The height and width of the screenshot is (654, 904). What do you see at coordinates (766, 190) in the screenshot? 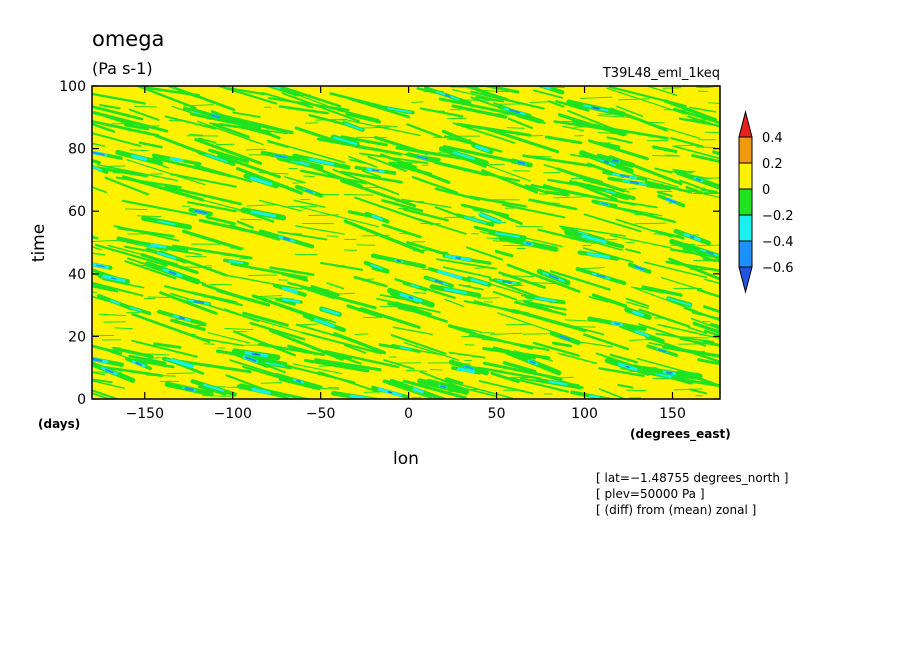
I see `colorbar-label: 0` at bounding box center [766, 190].